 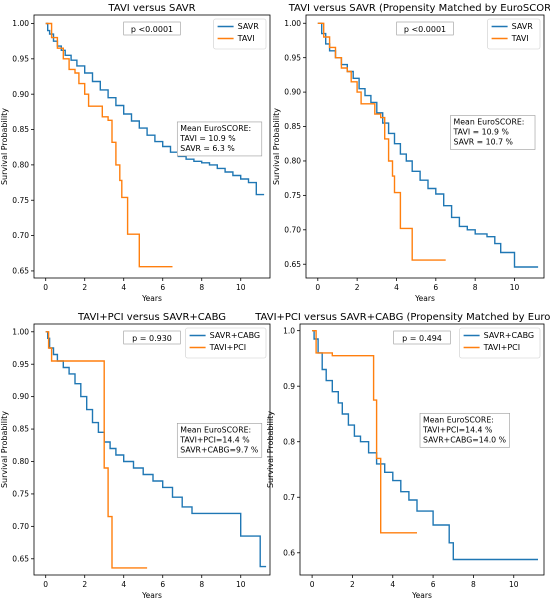 I want to click on annotation-line: SAVR = 6.3 %, so click(x=207, y=148).